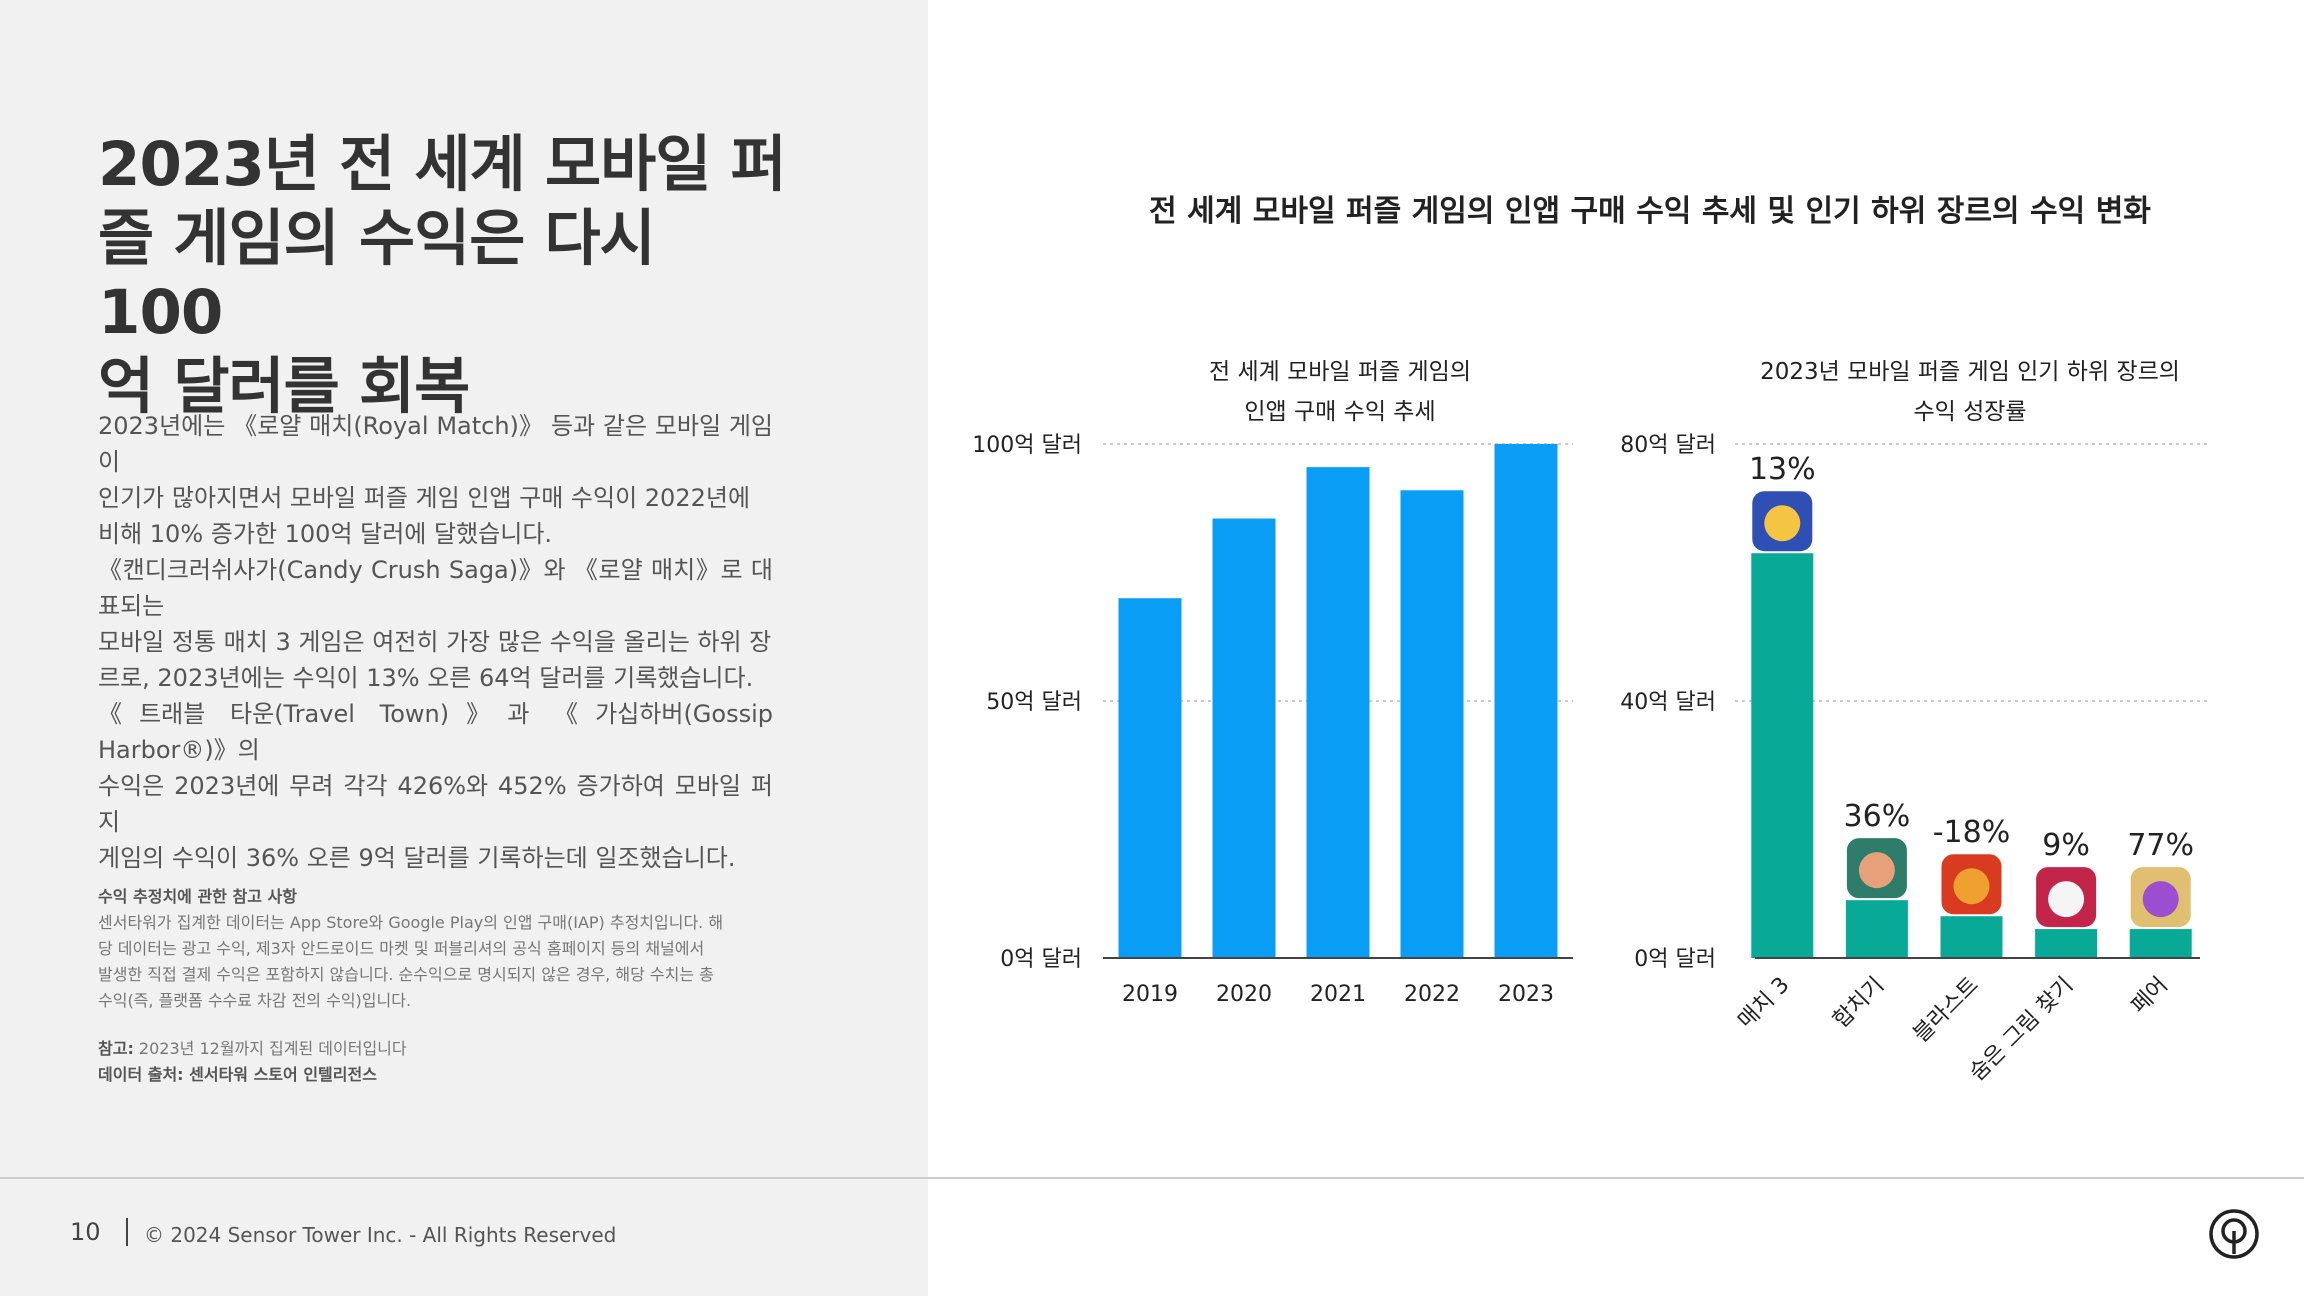 The image size is (2304, 1296). I want to click on x-tick-label: 2021, so click(1338, 994).